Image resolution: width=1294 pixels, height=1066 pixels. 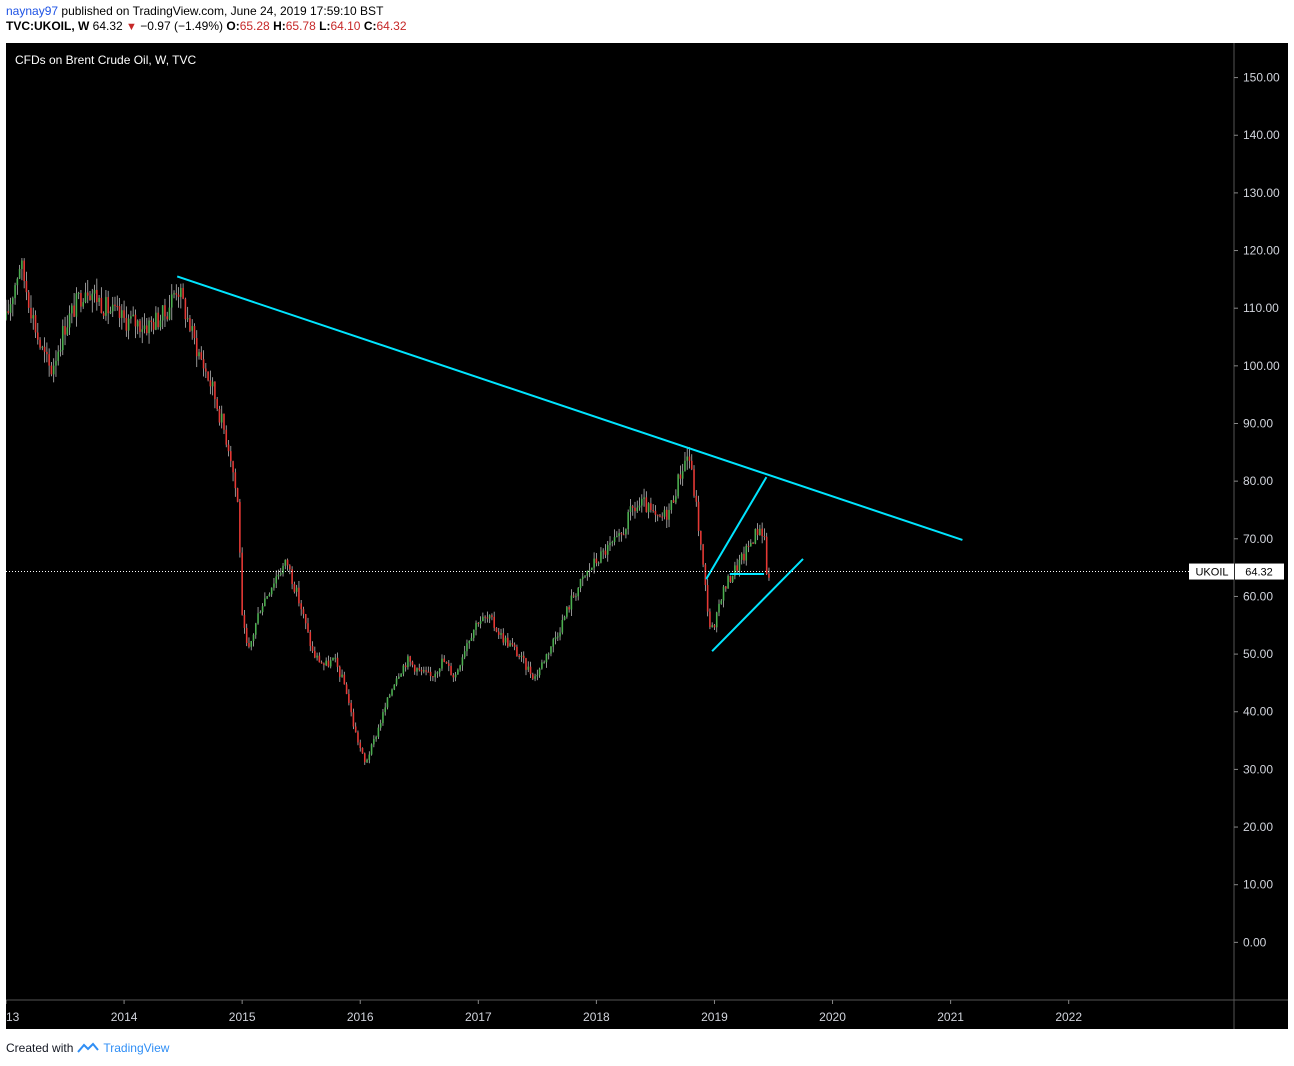 What do you see at coordinates (242, 1017) in the screenshot?
I see `x-tick-label: 2015` at bounding box center [242, 1017].